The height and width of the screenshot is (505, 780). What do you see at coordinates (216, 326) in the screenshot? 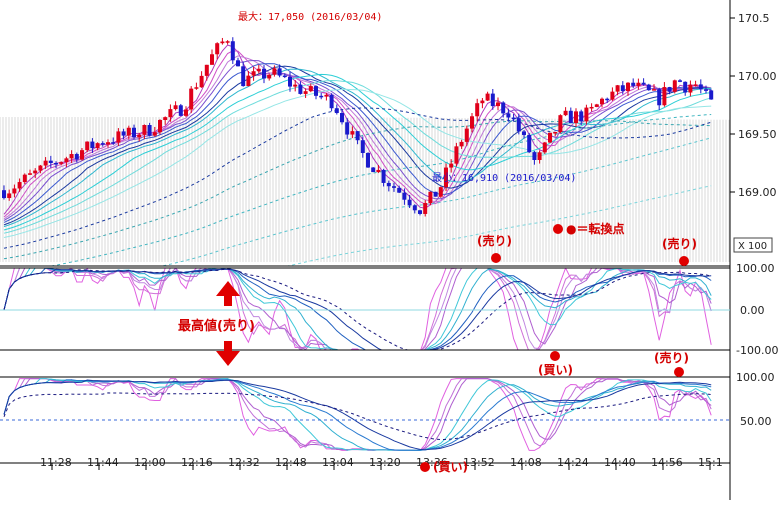
I see `high-sell-annotation: 最高値(売り)` at bounding box center [216, 326].